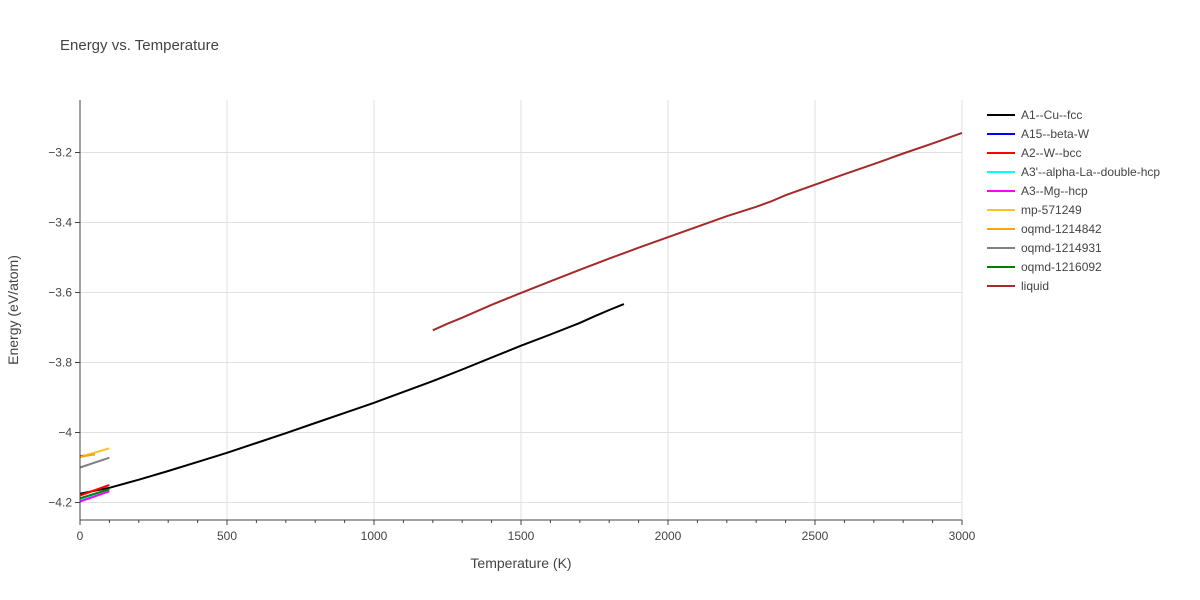  I want to click on legend-item: mp-571249, so click(1034, 210).